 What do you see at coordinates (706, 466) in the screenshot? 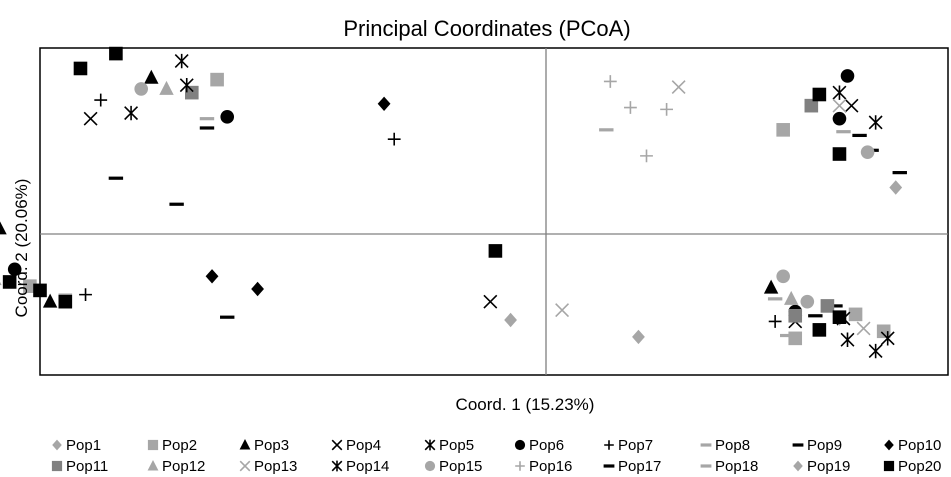
I see `legend-marker-pop18` at bounding box center [706, 466].